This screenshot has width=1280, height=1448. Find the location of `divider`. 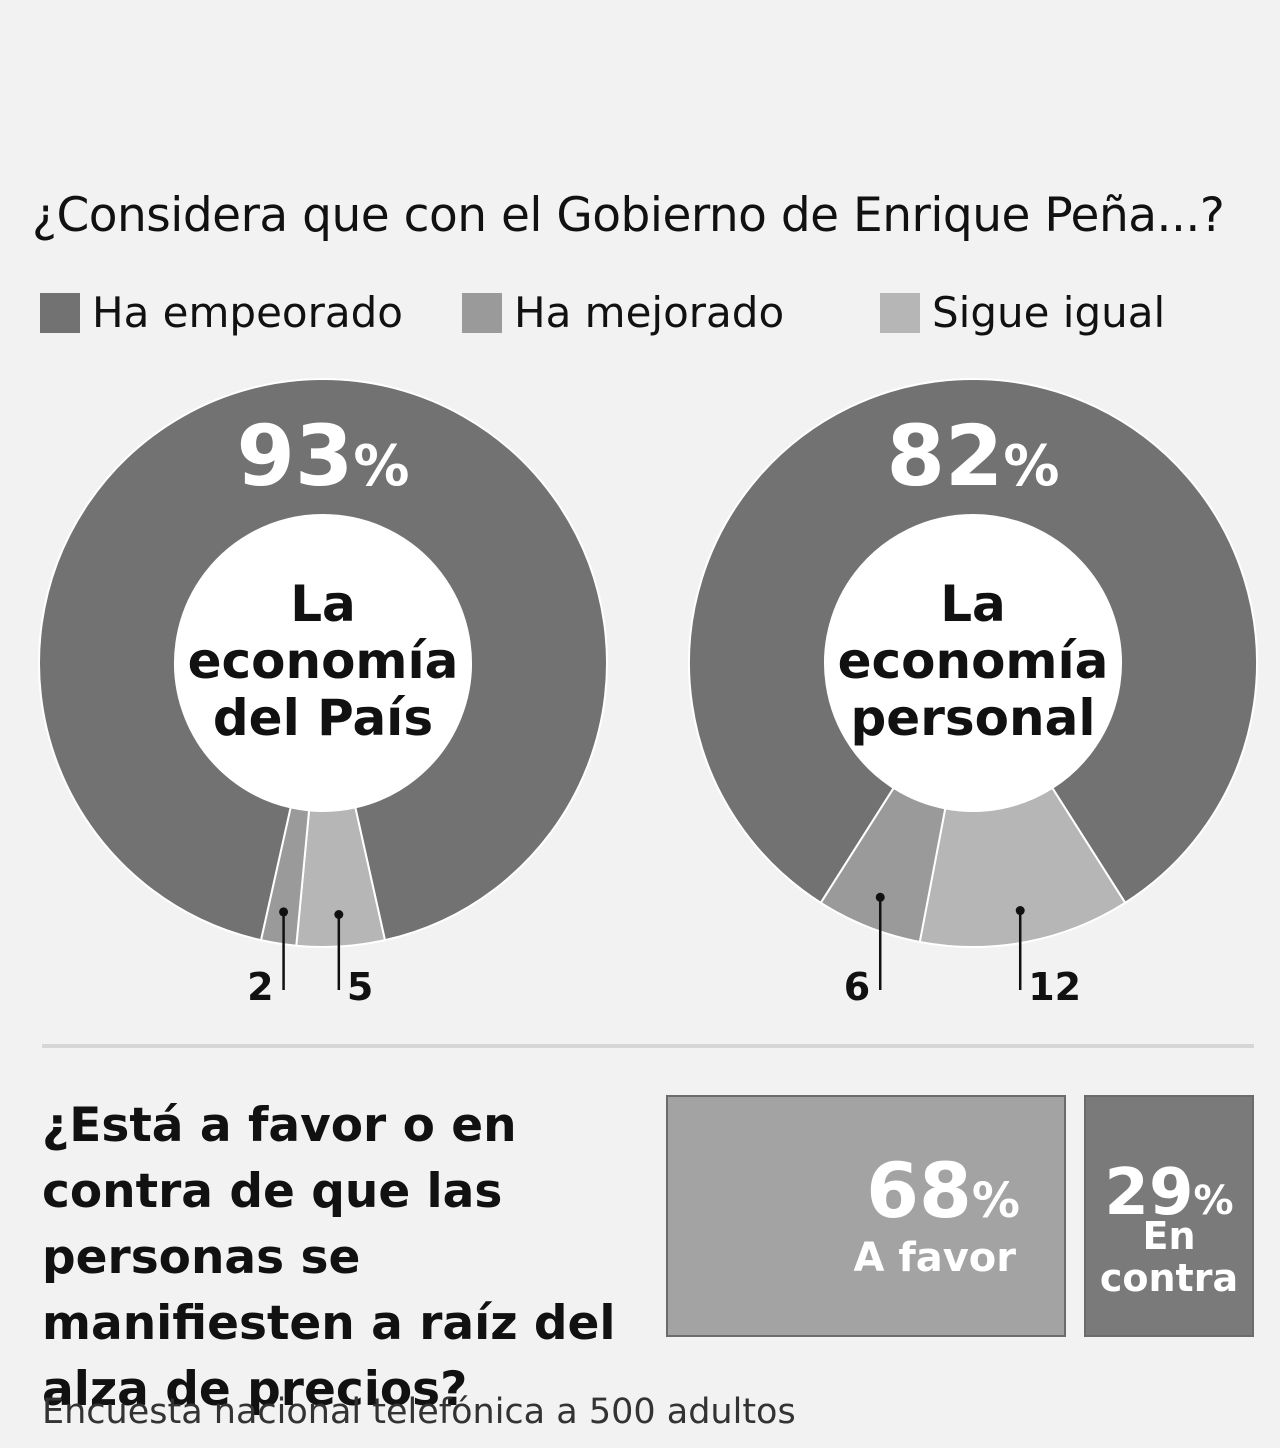

divider is located at coordinates (648, 1046).